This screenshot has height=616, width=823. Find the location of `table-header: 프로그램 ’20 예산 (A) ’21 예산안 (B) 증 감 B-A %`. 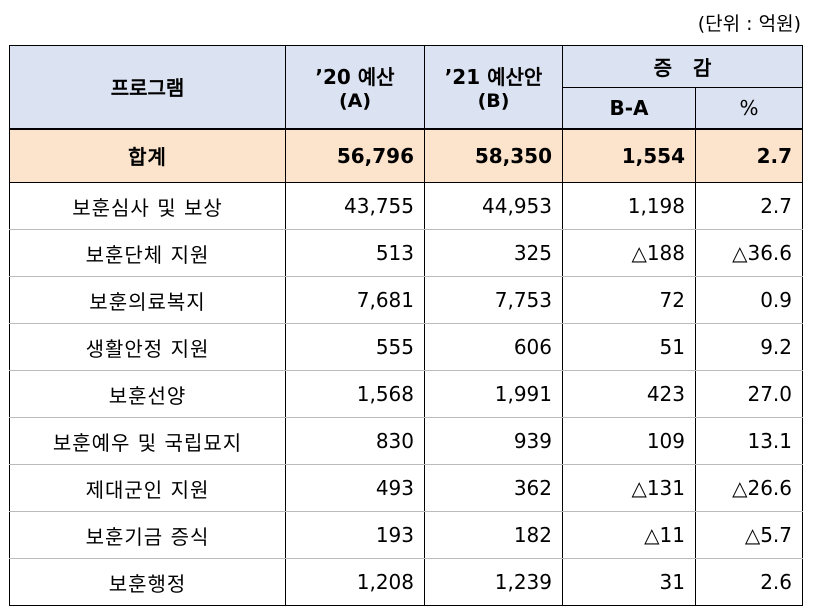

table-header: 프로그램 ’20 예산 (A) ’21 예산안 (B) 증 감 B-A % is located at coordinates (406, 87).